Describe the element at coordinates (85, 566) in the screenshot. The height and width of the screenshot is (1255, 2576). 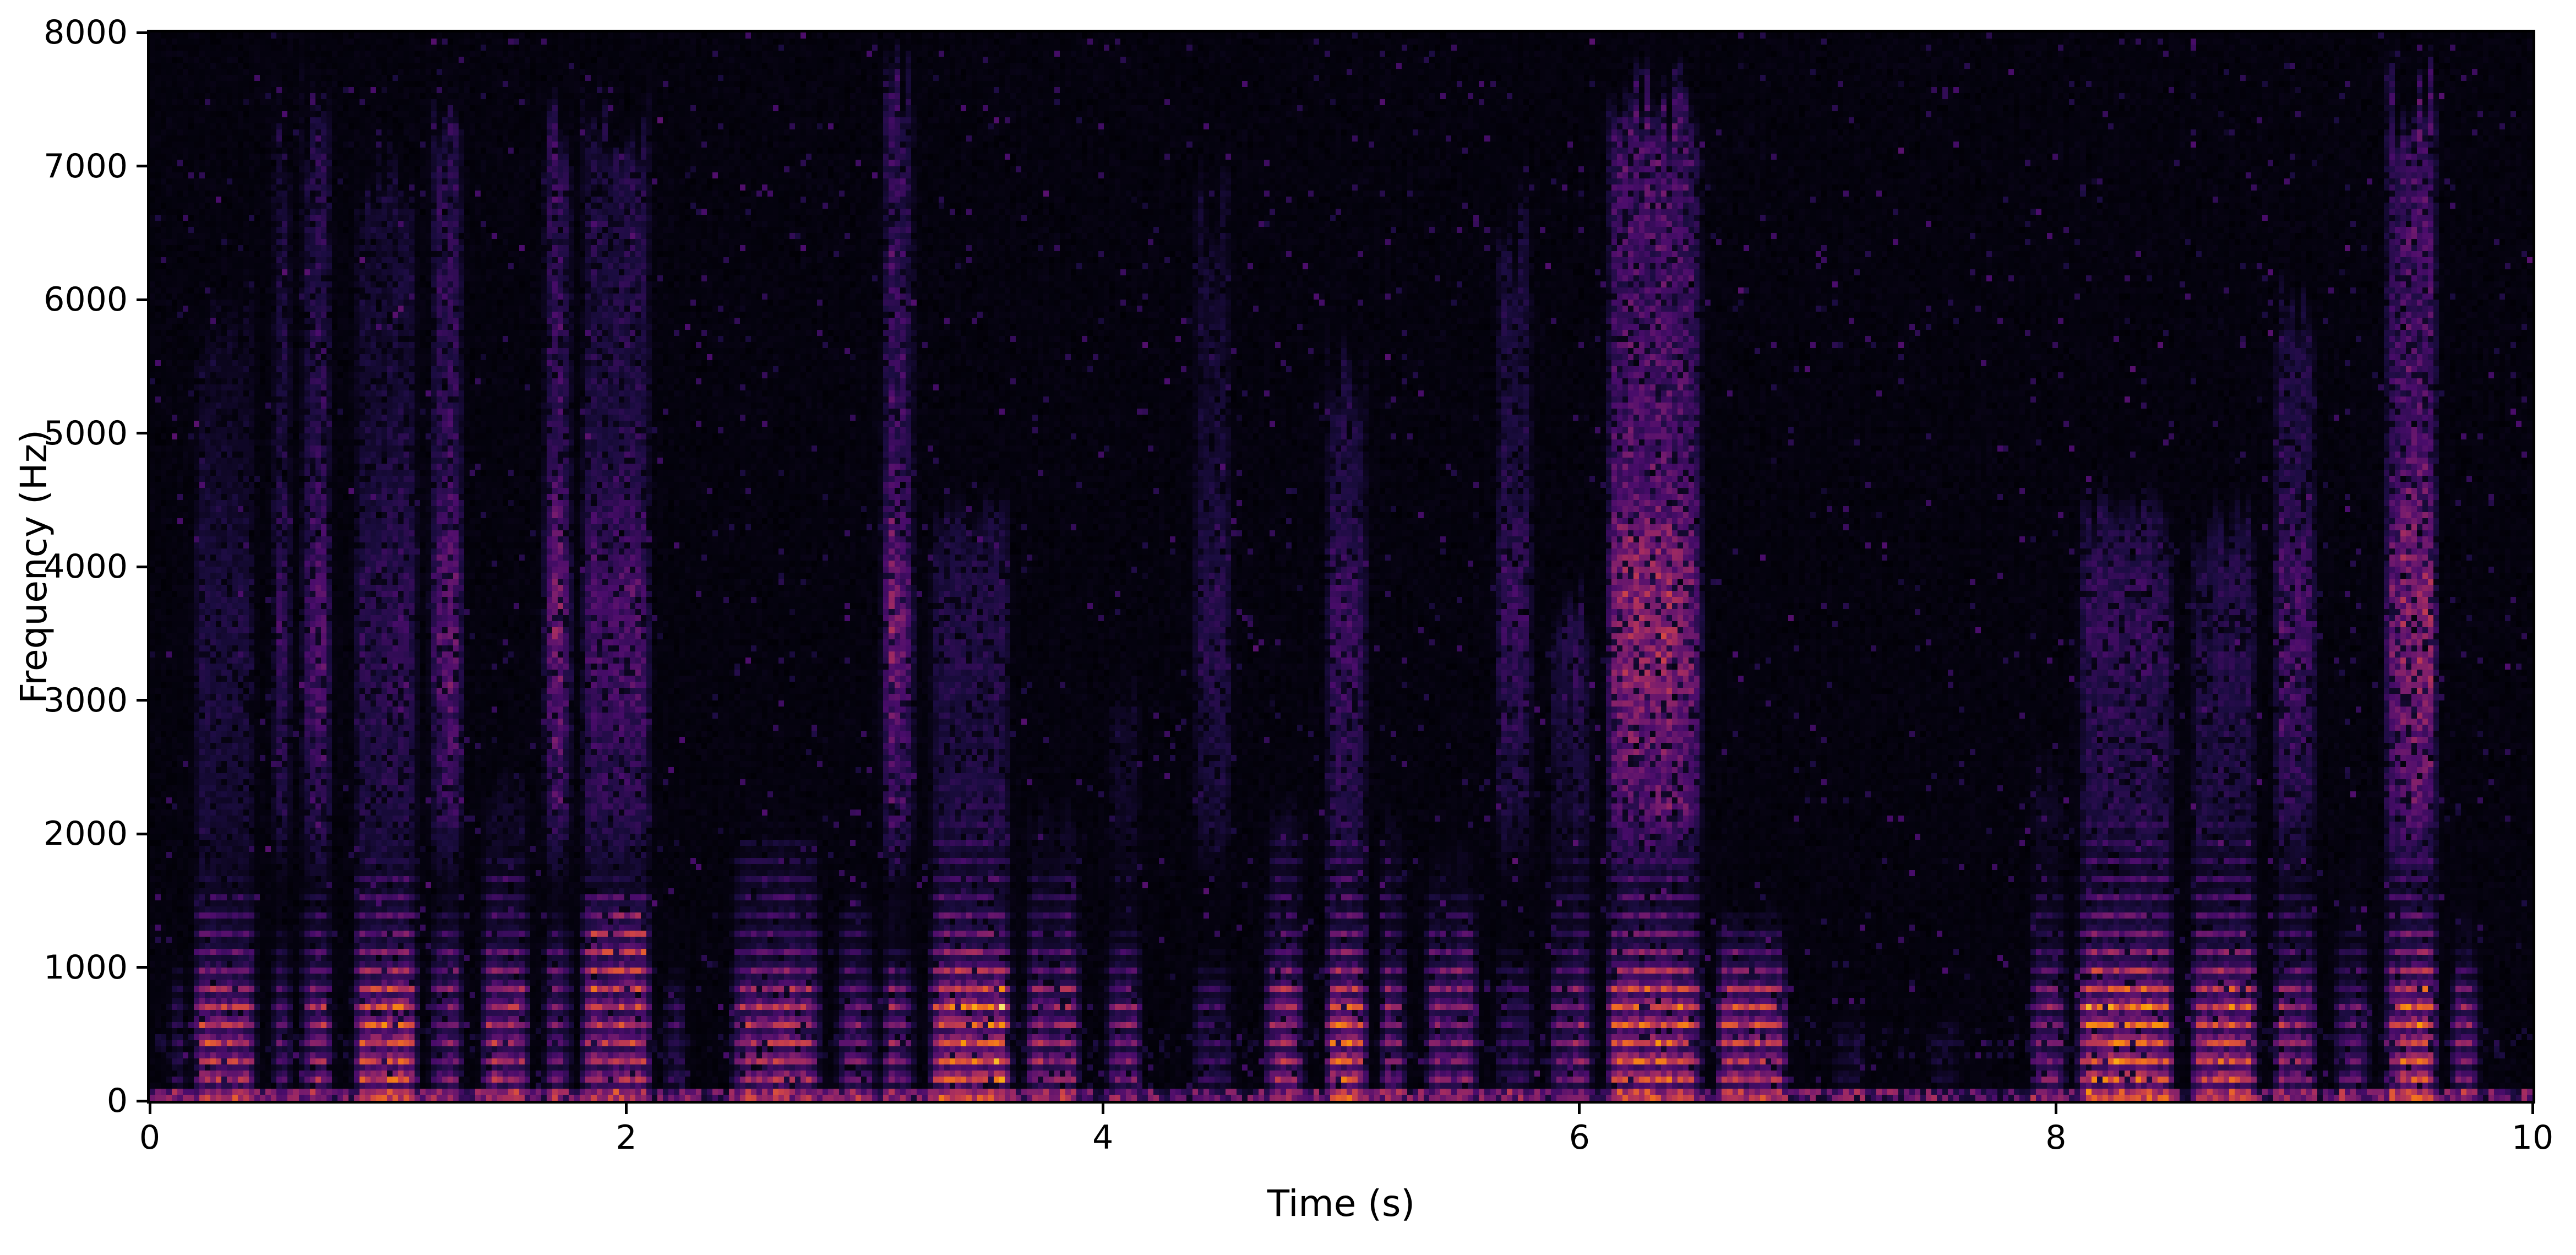
I see `y-tick-label: 4000` at that location.